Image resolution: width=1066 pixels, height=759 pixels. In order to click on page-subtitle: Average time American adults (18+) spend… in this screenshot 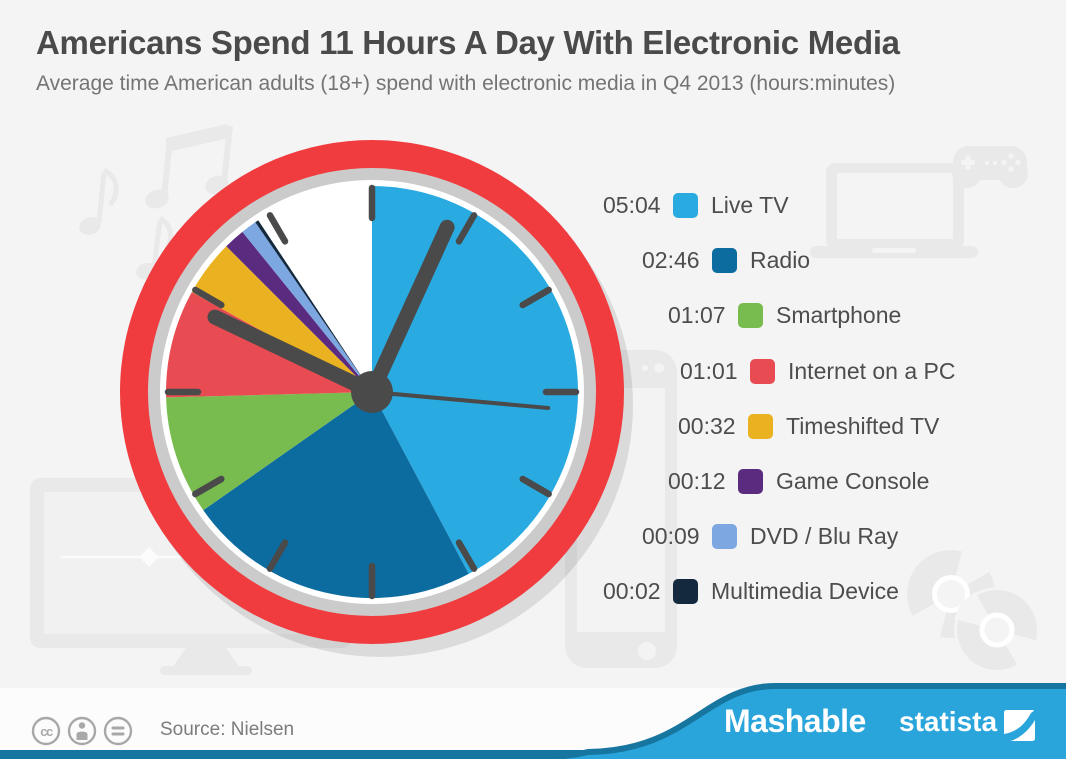, I will do `click(466, 83)`.